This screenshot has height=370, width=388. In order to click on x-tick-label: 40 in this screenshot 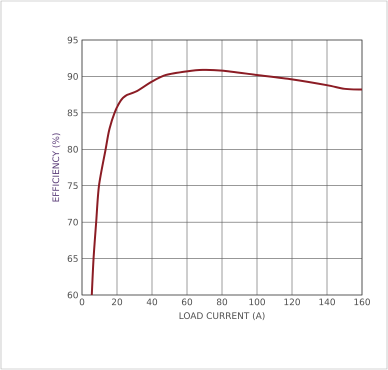, I will do `click(152, 302)`.